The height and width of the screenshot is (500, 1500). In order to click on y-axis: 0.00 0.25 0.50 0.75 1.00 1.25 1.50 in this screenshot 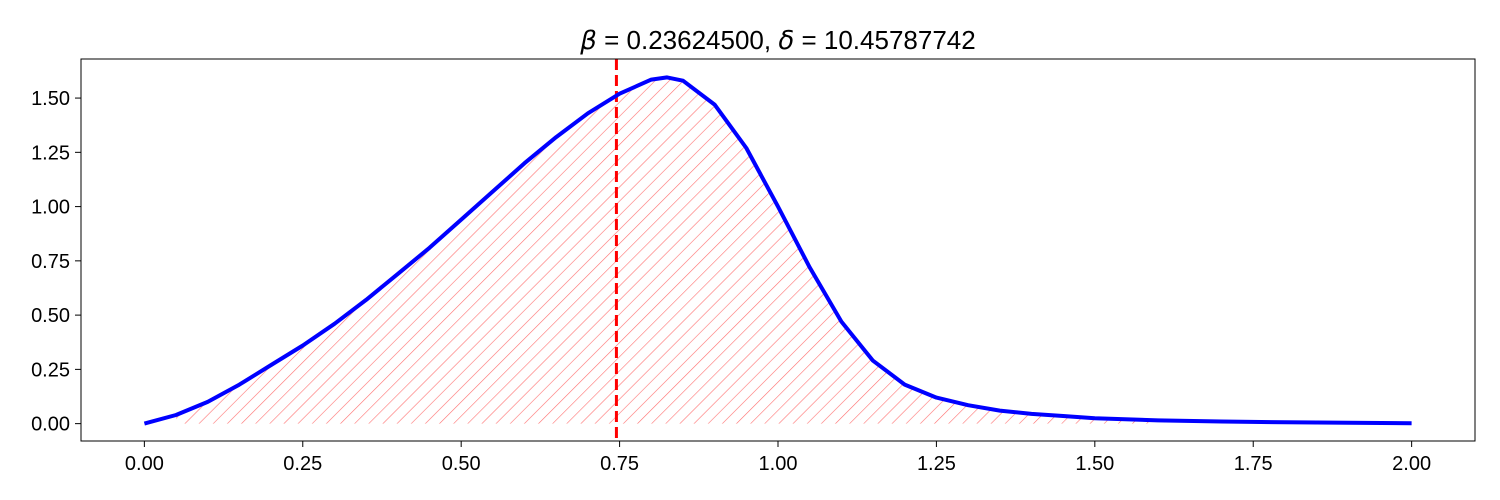, I will do `click(56, 262)`.